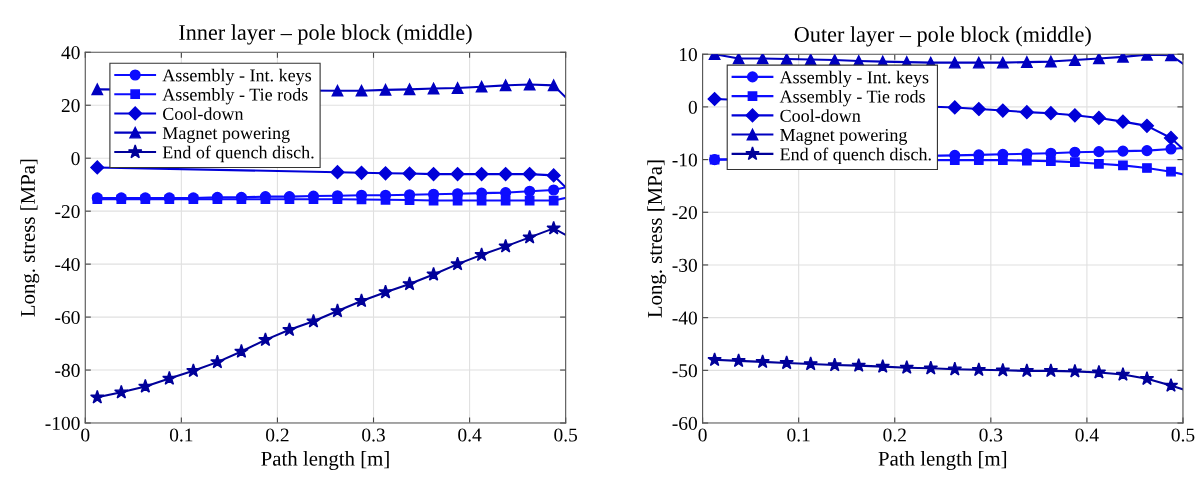  What do you see at coordinates (70, 106) in the screenshot?
I see `y-tick-label: 20` at bounding box center [70, 106].